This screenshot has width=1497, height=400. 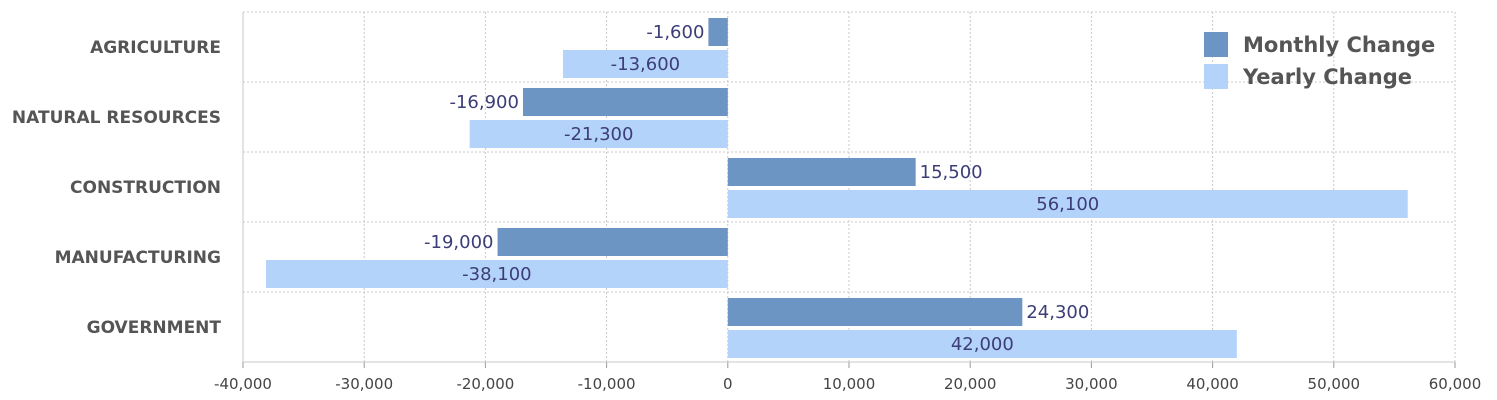 What do you see at coordinates (970, 384) in the screenshot?
I see `x-tick-label: 20,000` at bounding box center [970, 384].